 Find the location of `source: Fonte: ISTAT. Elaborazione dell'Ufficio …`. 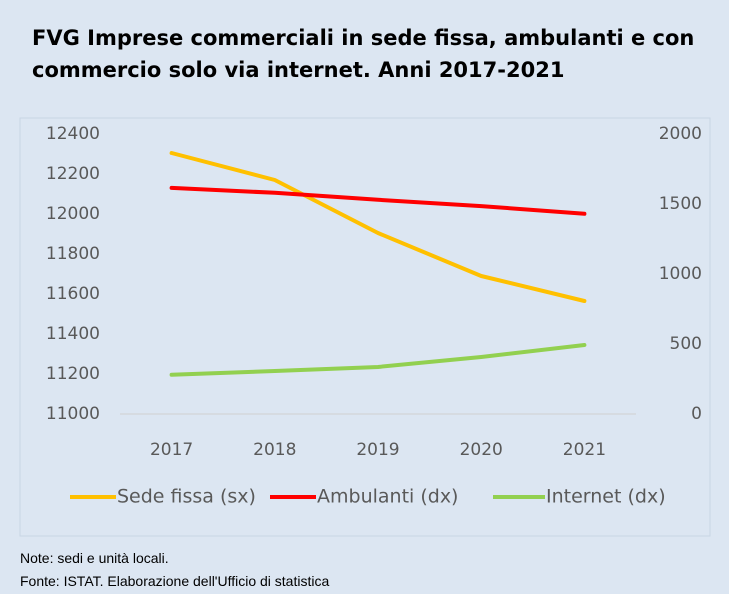

source: Fonte: ISTAT. Elaborazione dell'Ufficio … is located at coordinates (175, 581).